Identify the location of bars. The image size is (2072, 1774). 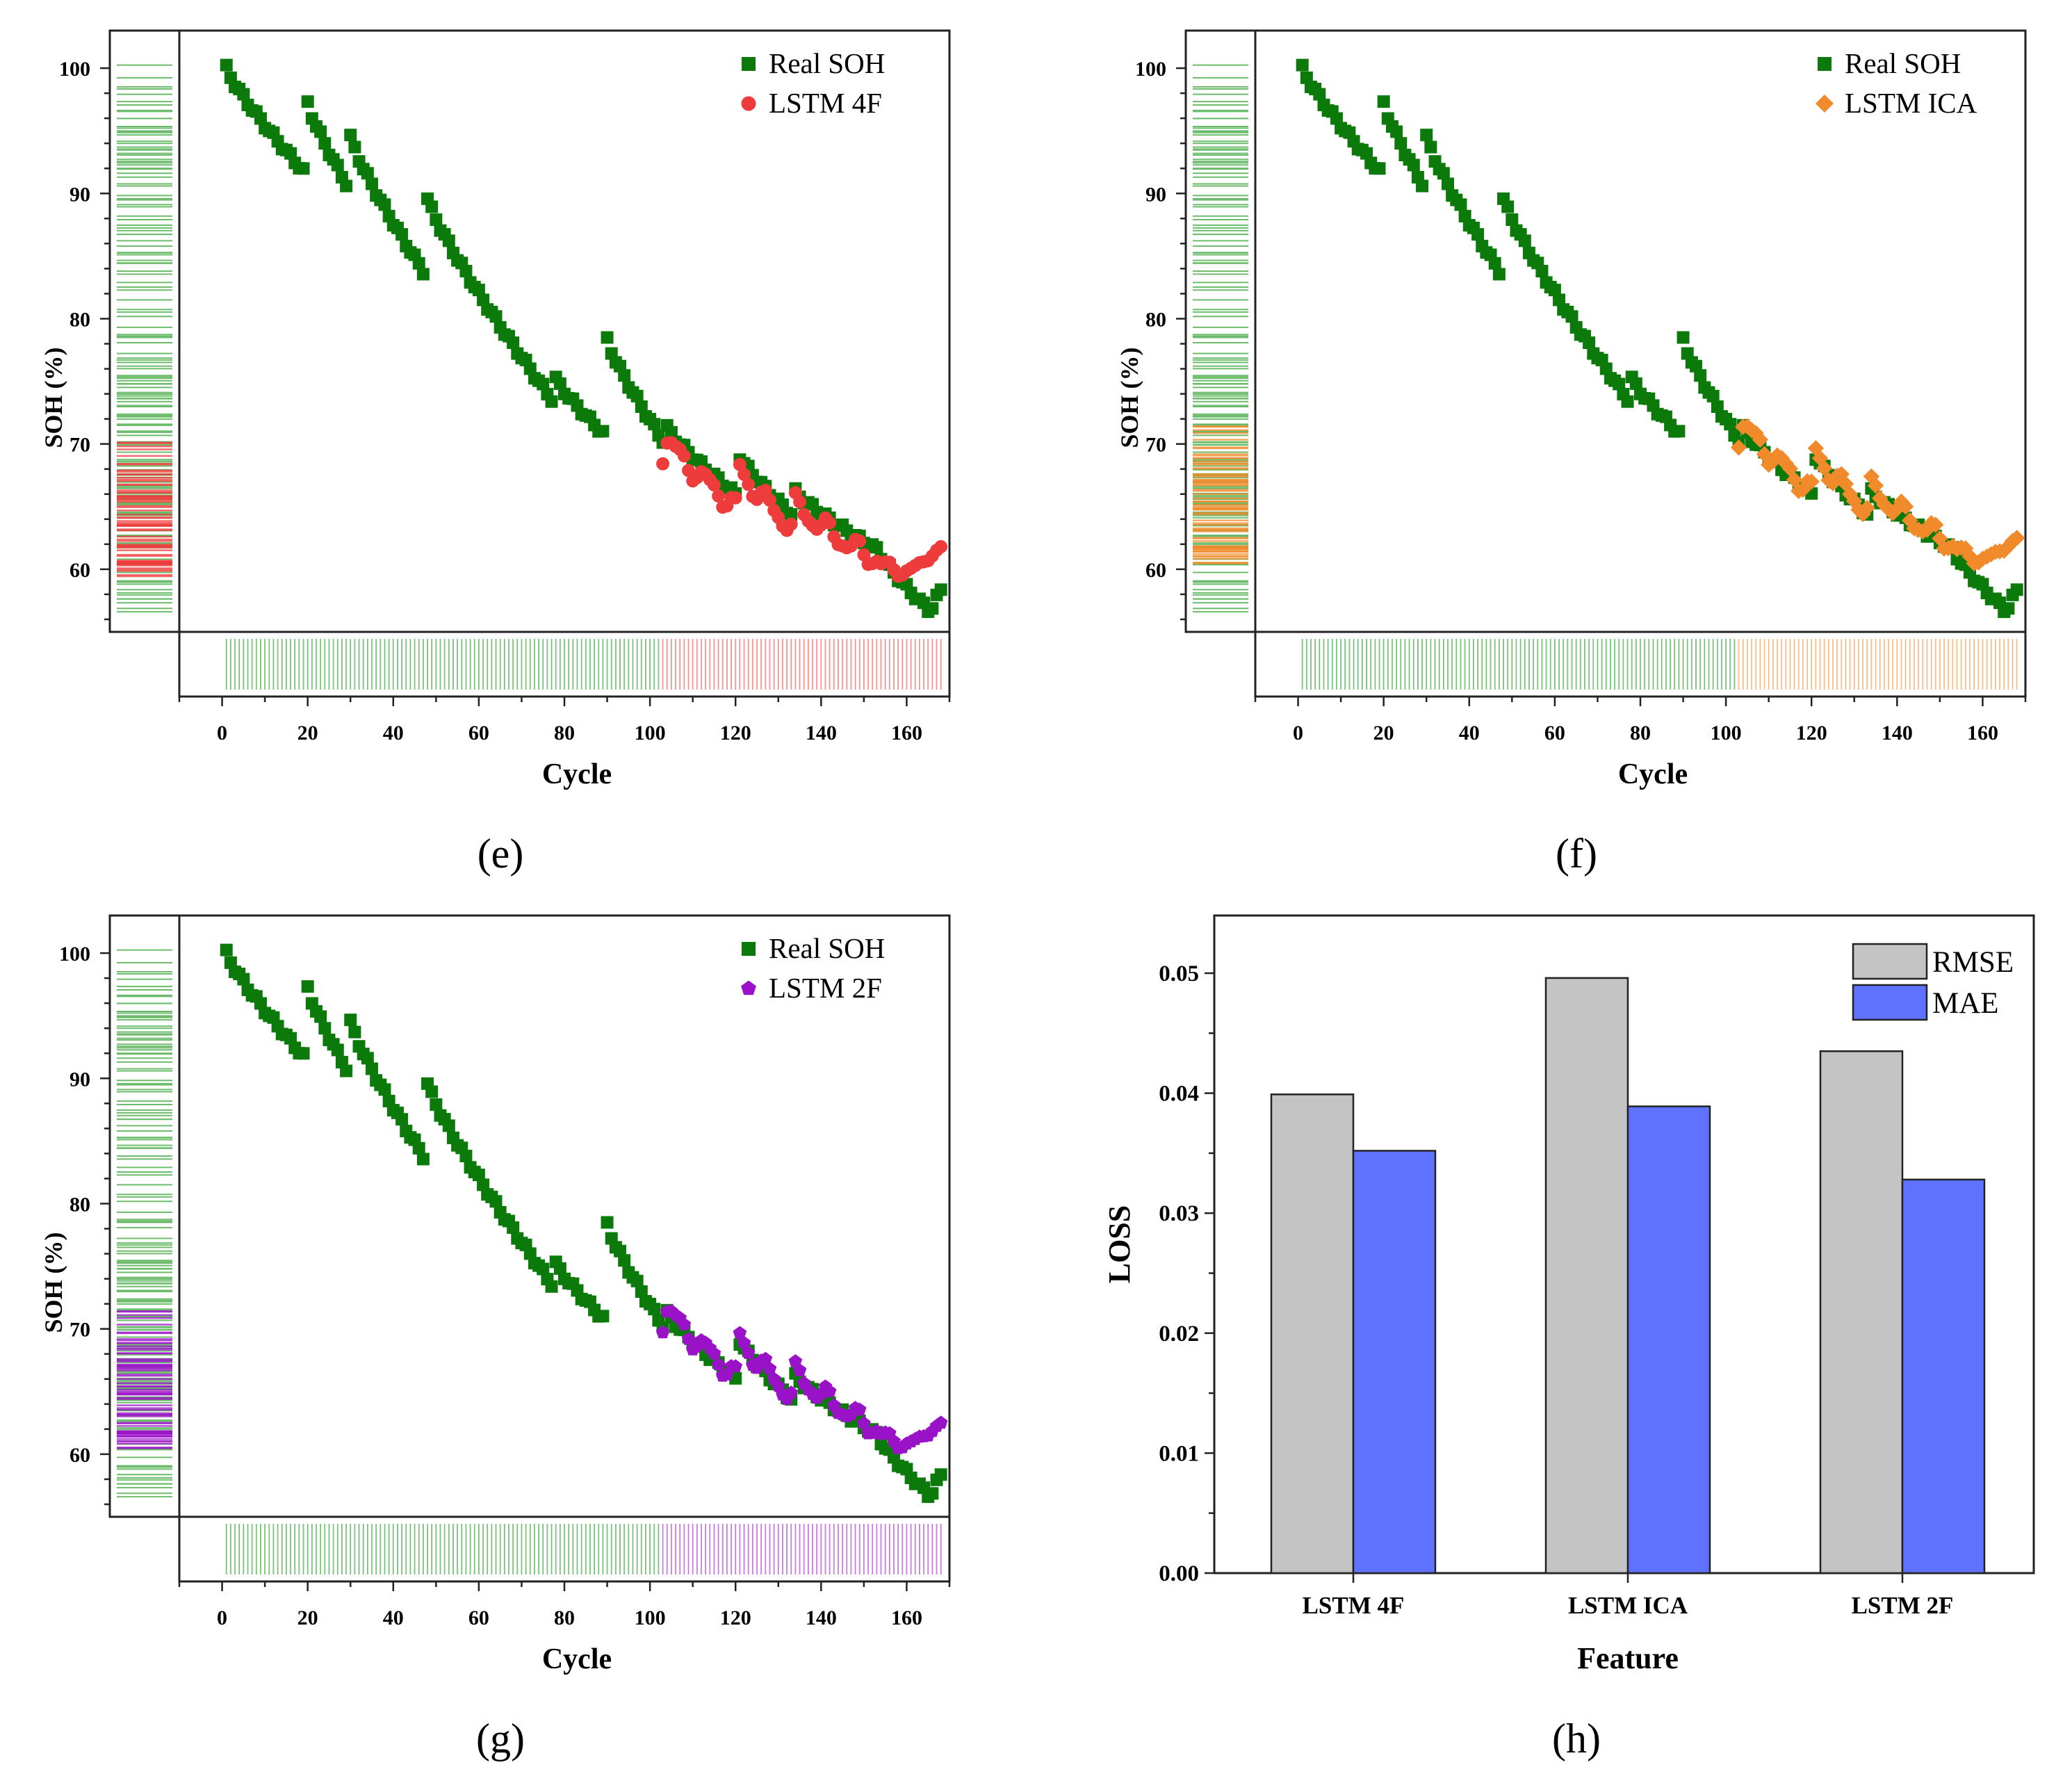
(1628, 1275).